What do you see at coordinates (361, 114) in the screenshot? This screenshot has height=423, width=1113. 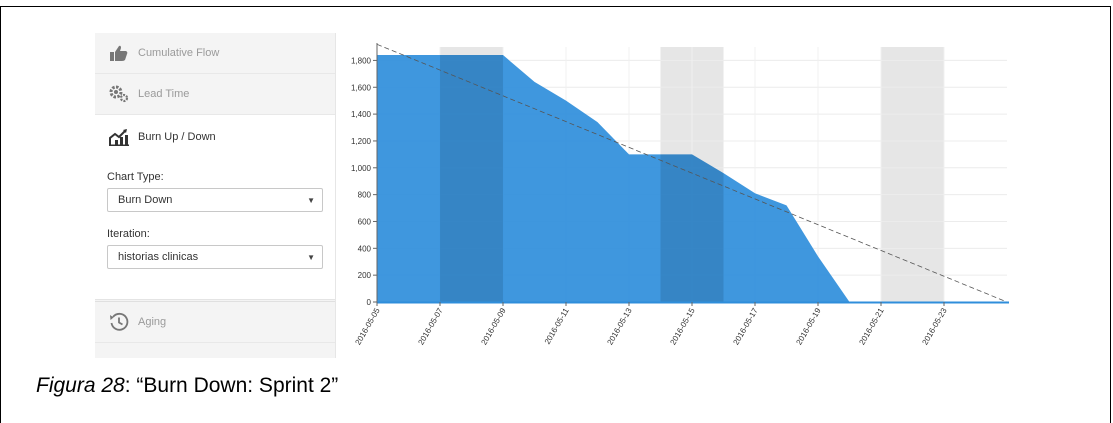 I see `y-tick-label: 1,400` at bounding box center [361, 114].